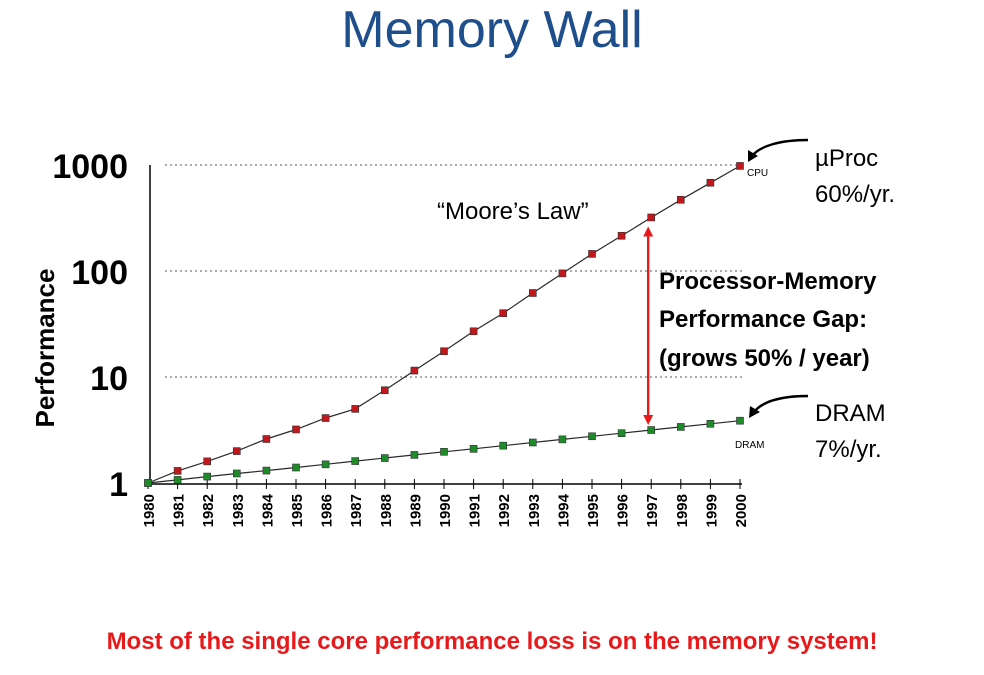 This screenshot has width=984, height=675. Describe the element at coordinates (593, 510) in the screenshot. I see `x-tick-label-1995: 1995` at that location.